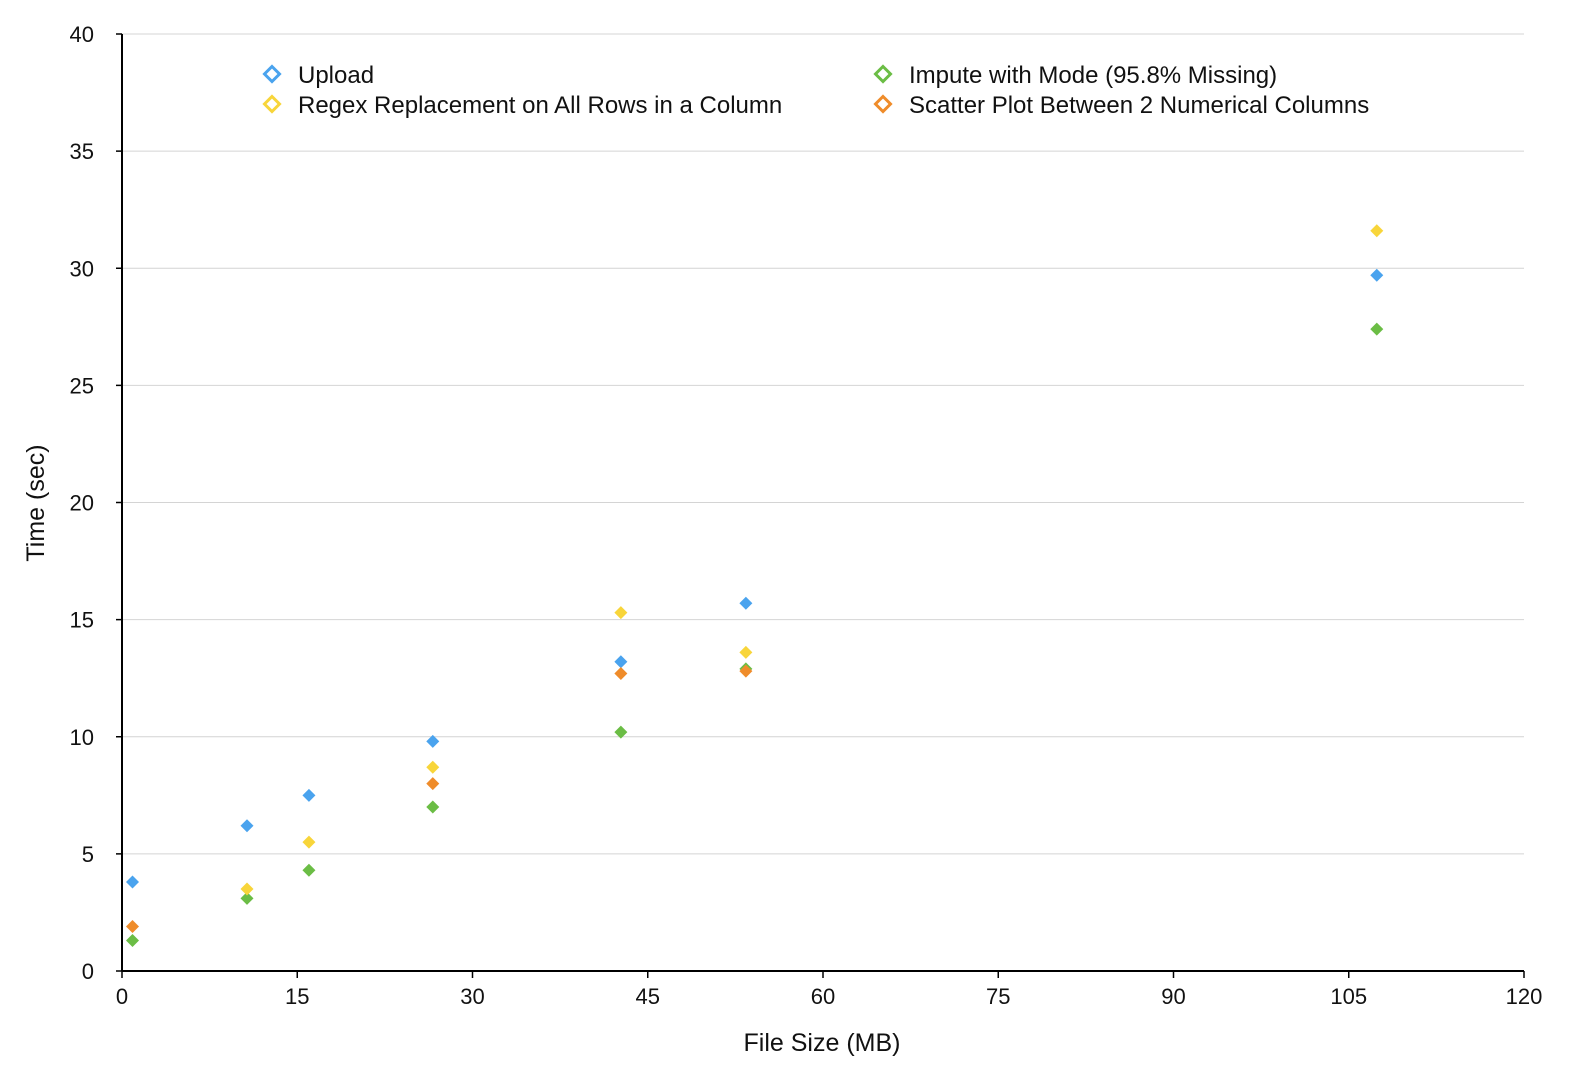 The width and height of the screenshot is (1588, 1088). I want to click on legend-item: Impute with Mode (95.8% Missing), so click(1075, 75).